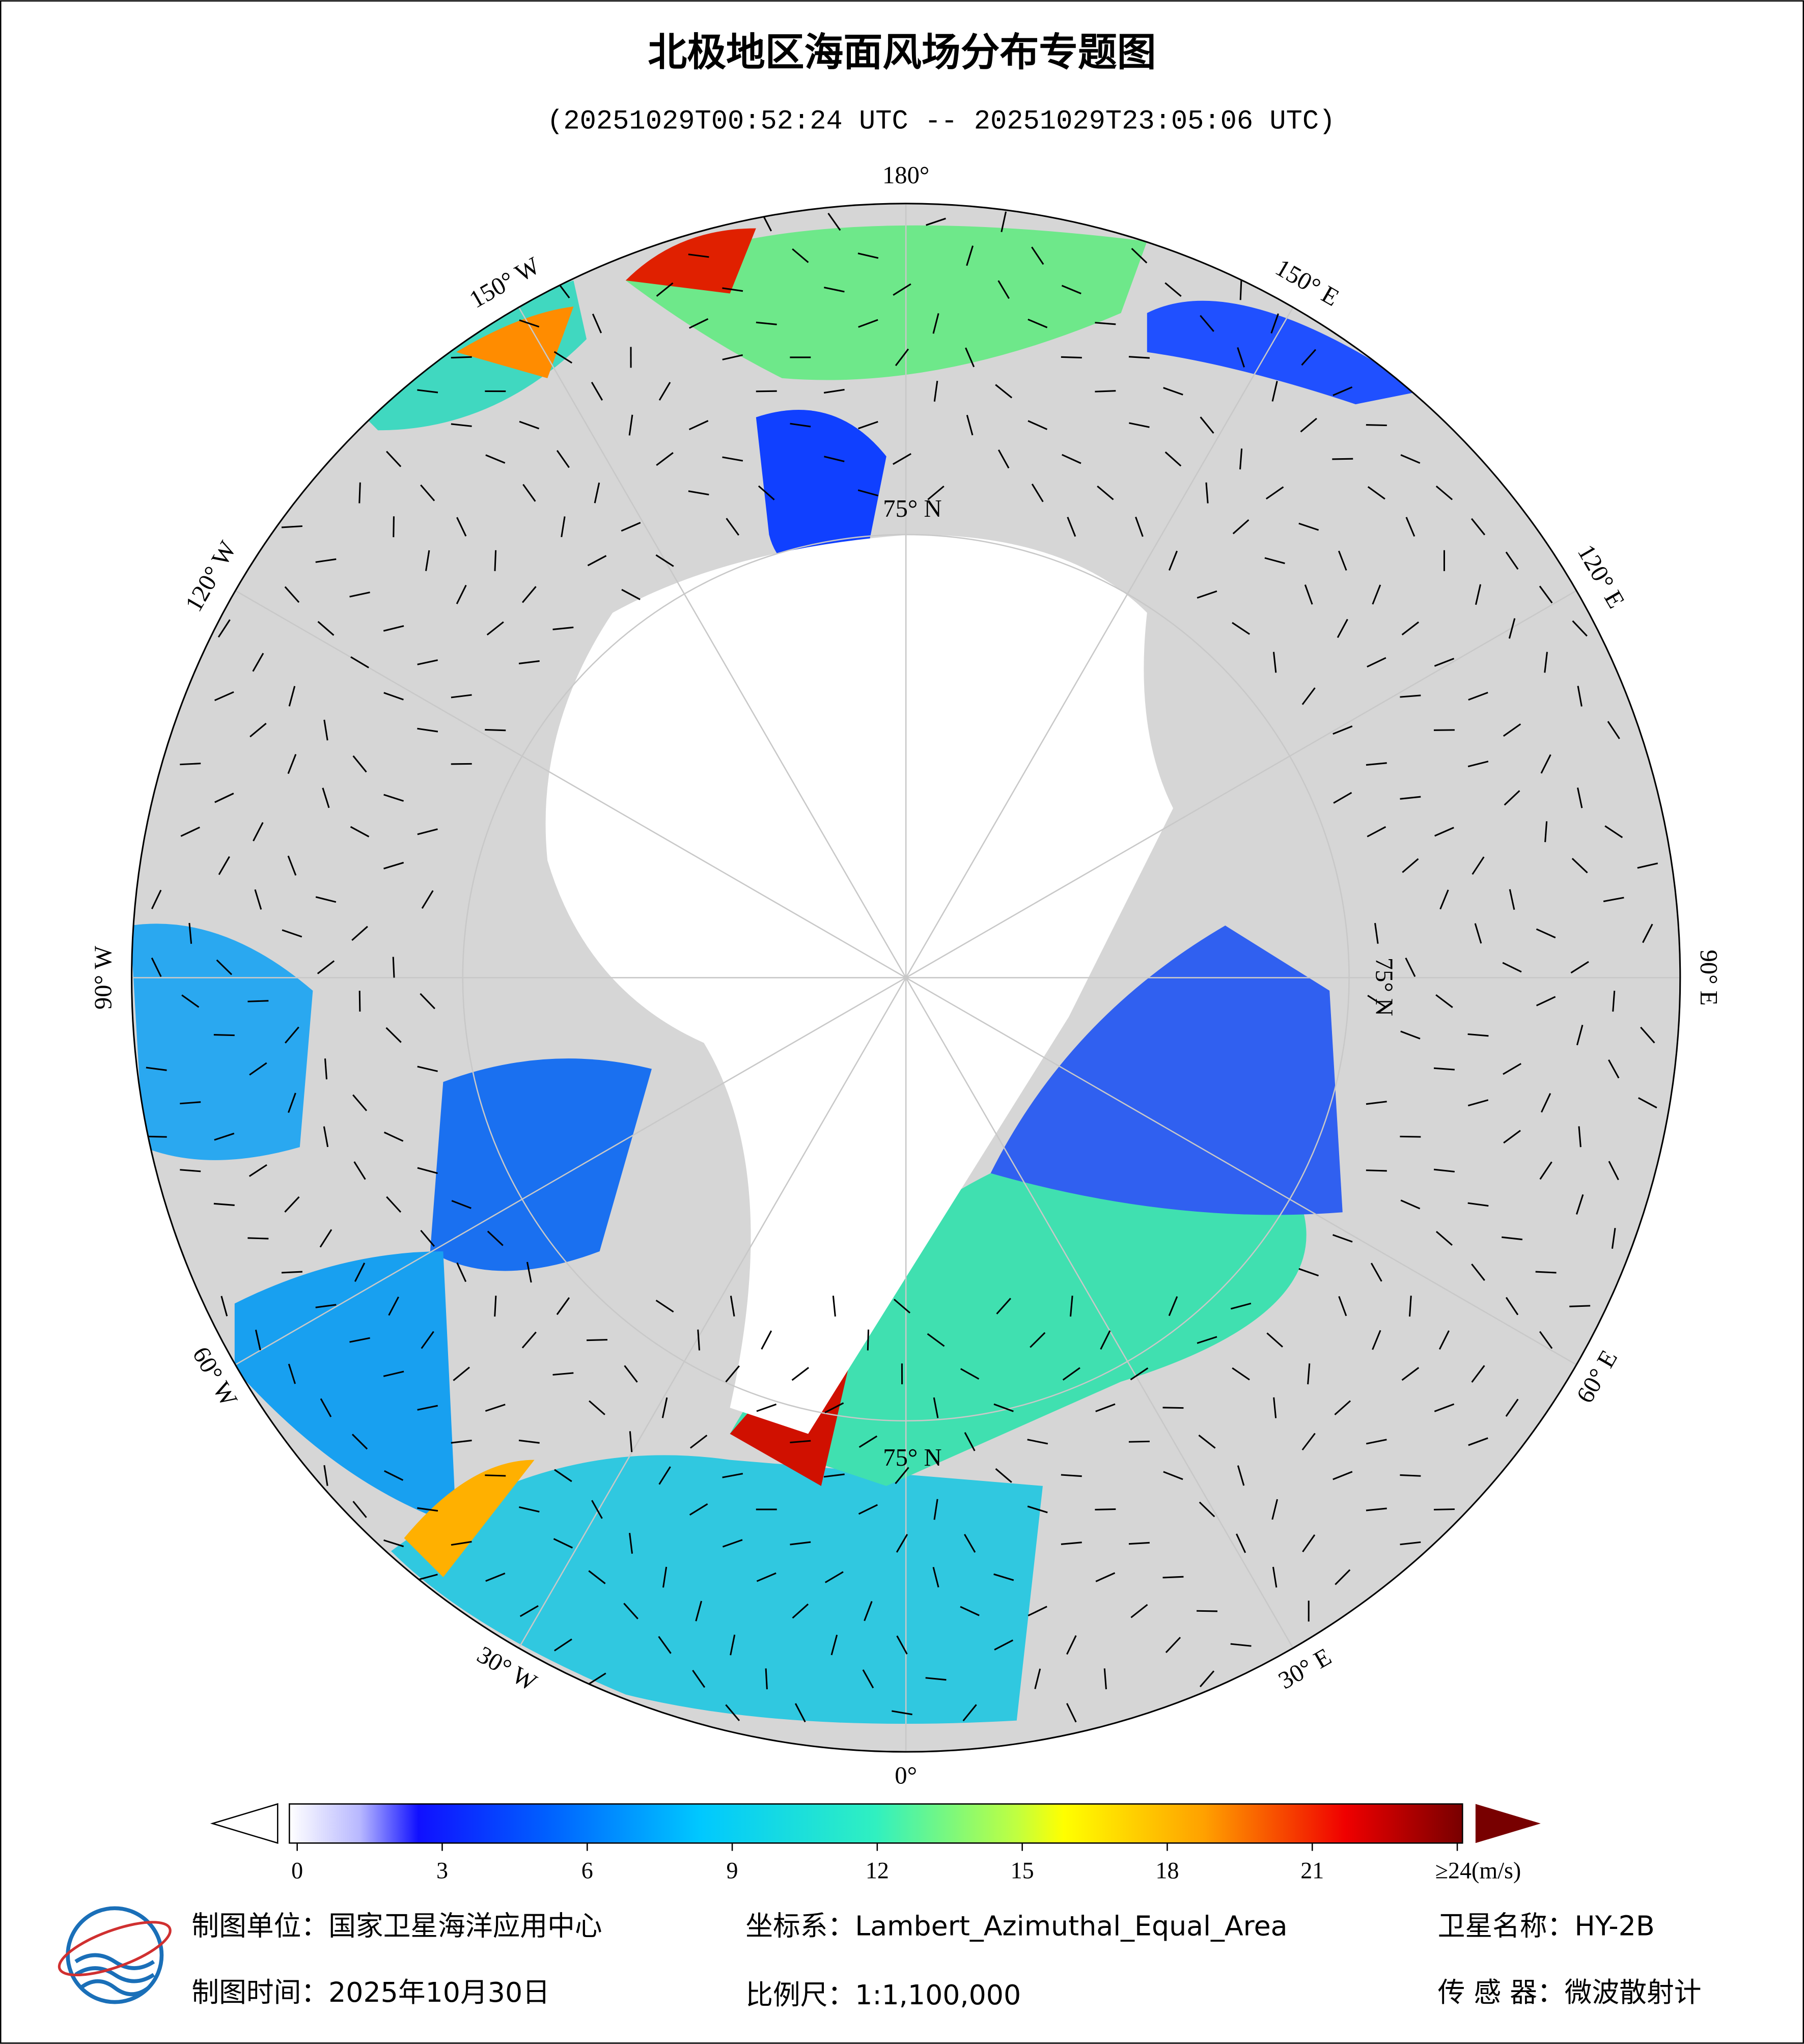 The width and height of the screenshot is (1804, 2044). What do you see at coordinates (103, 978) in the screenshot?
I see `meridian-label: 90° W` at bounding box center [103, 978].